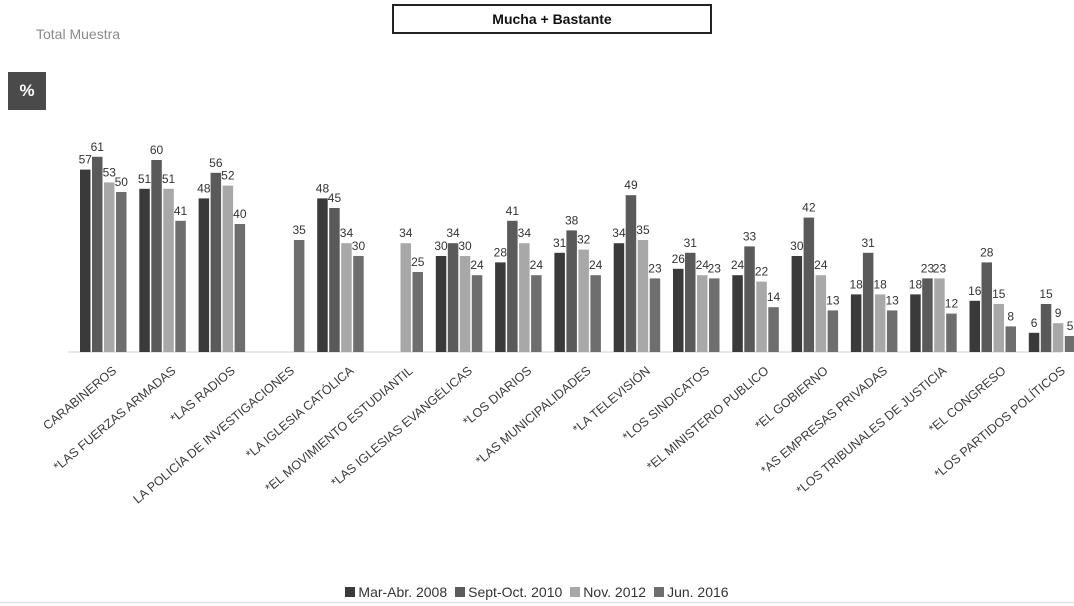  I want to click on data-label: 14, so click(774, 297).